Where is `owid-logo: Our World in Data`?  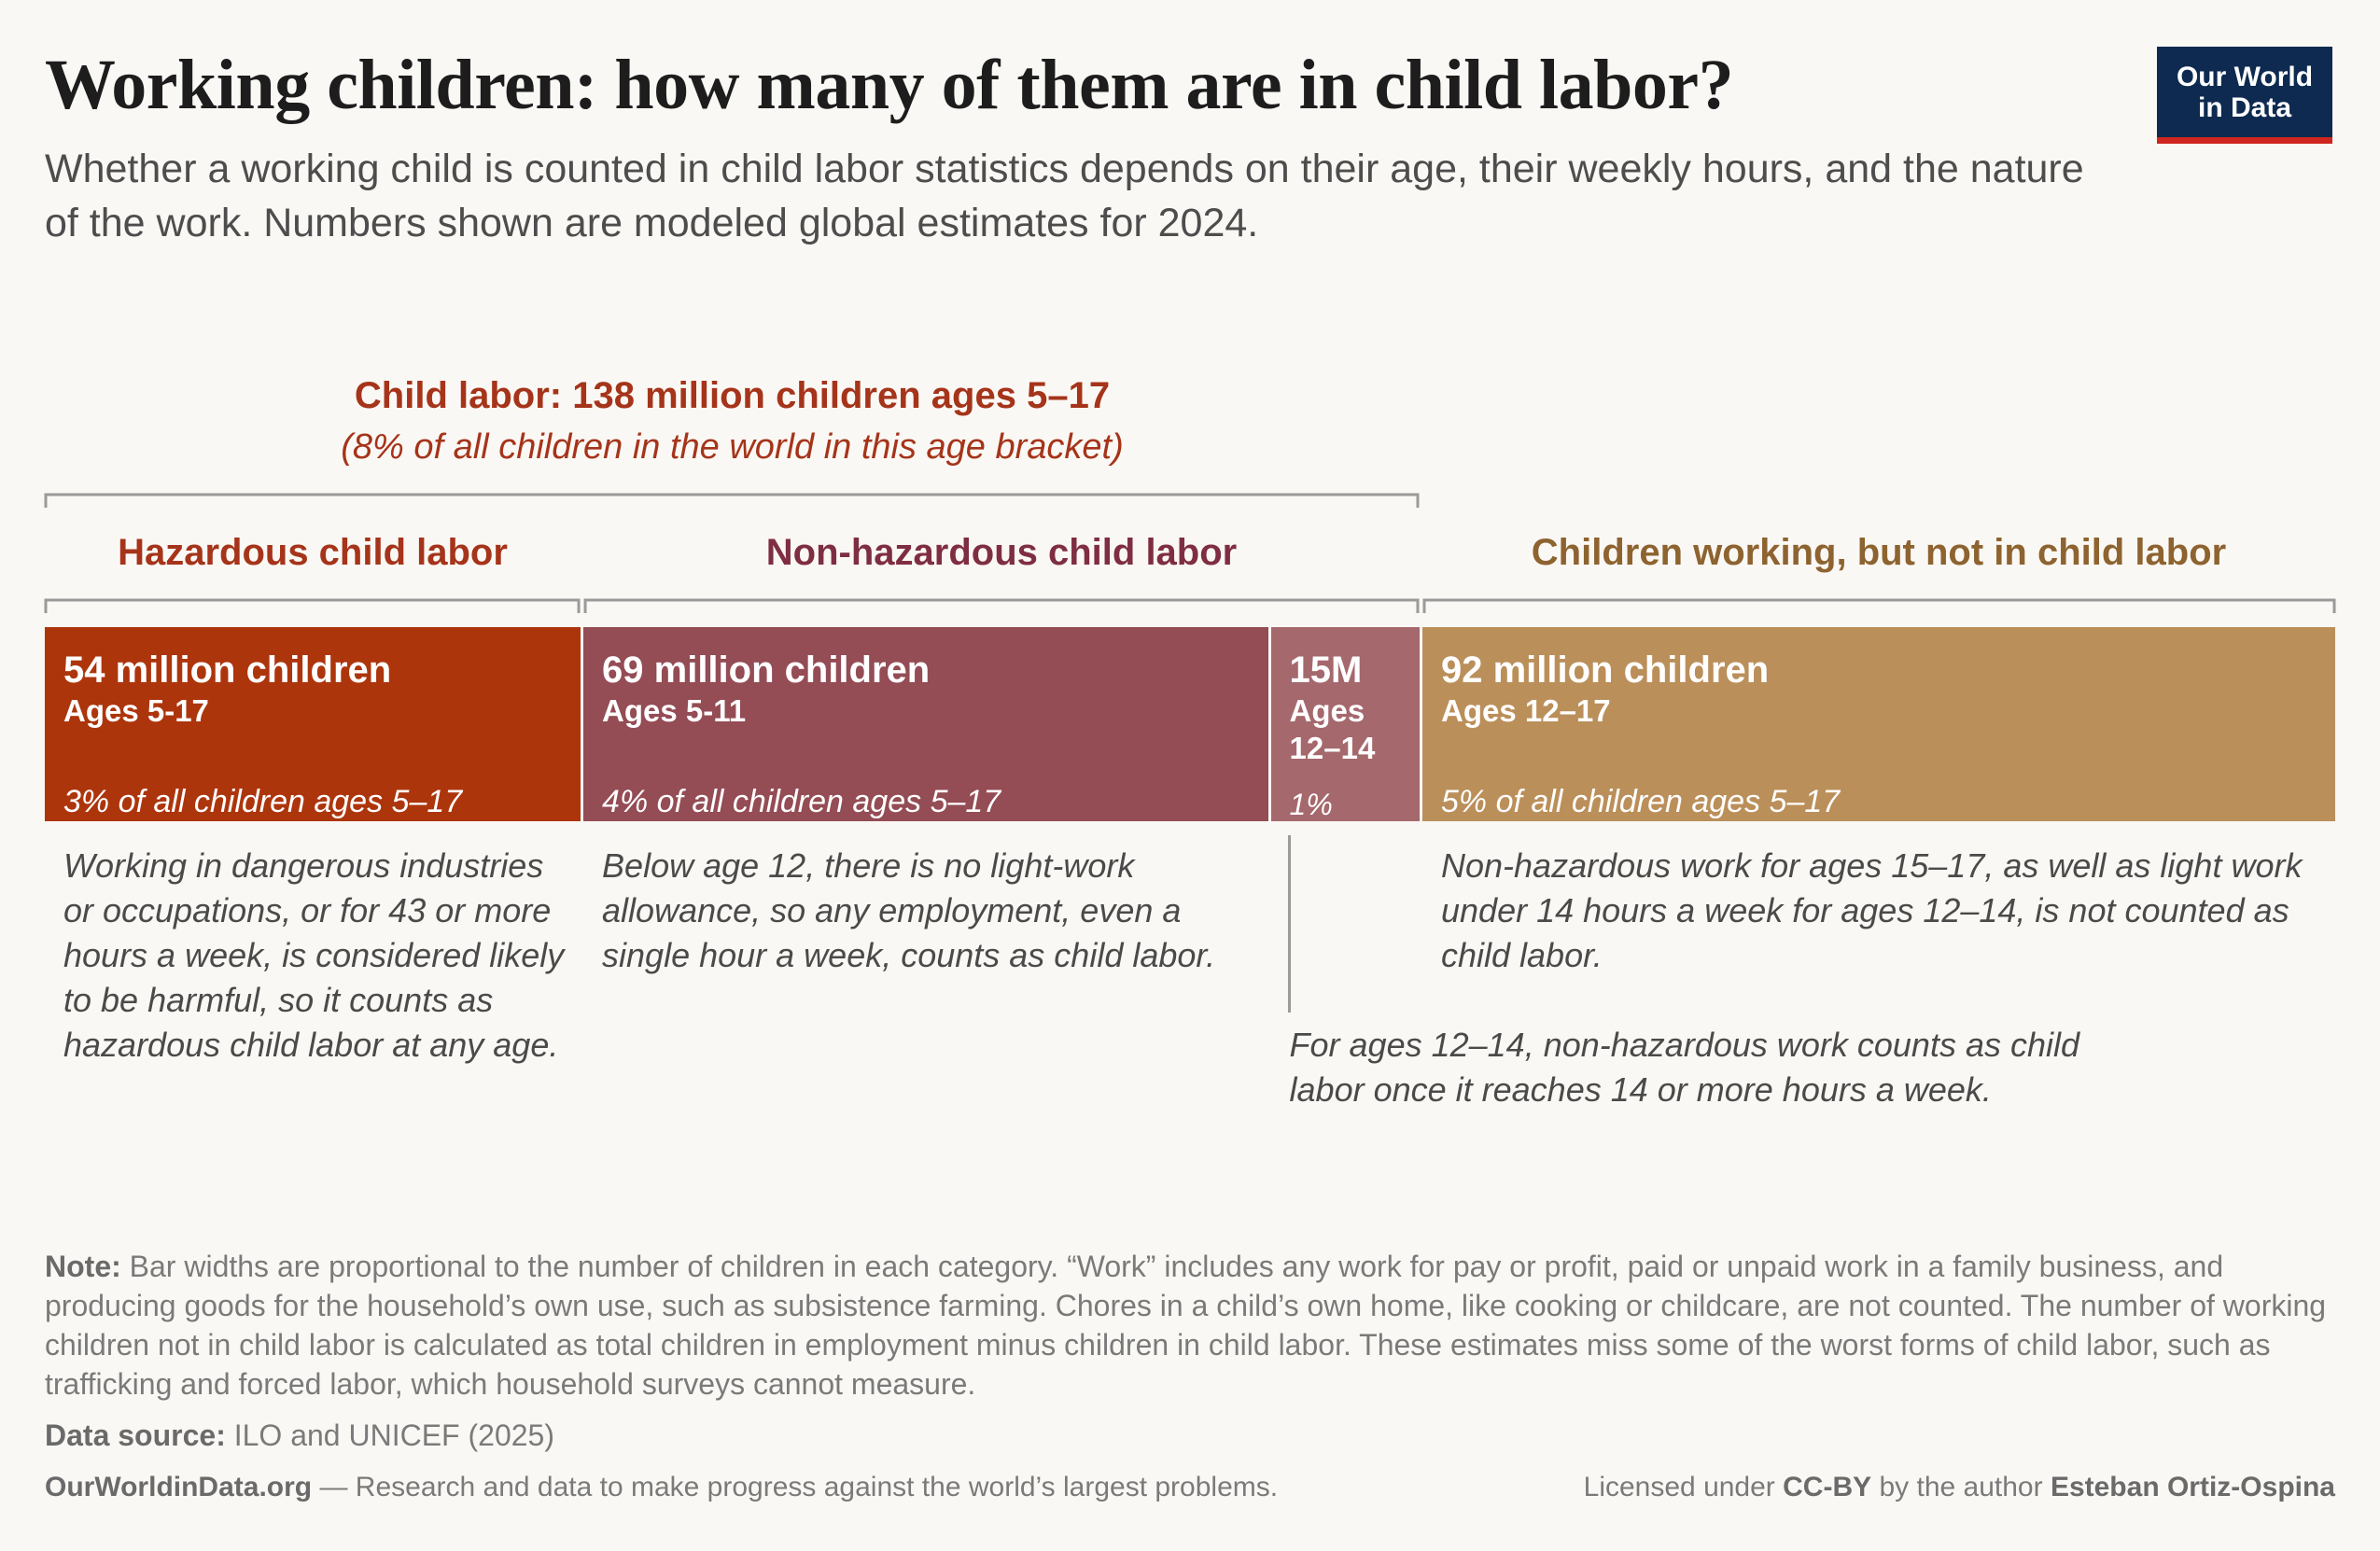
owid-logo: Our World in Data is located at coordinates (2244, 95).